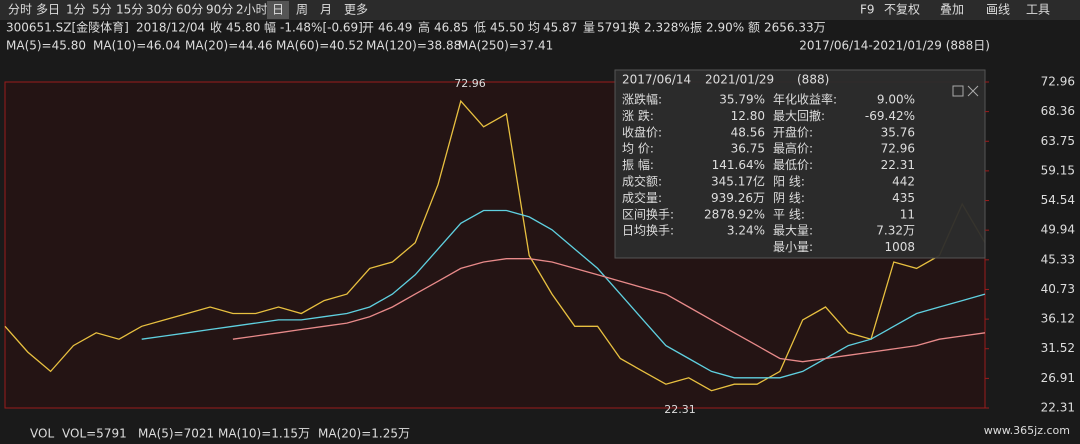  I want to click on quote-date: 2018/12/04, so click(170, 28).